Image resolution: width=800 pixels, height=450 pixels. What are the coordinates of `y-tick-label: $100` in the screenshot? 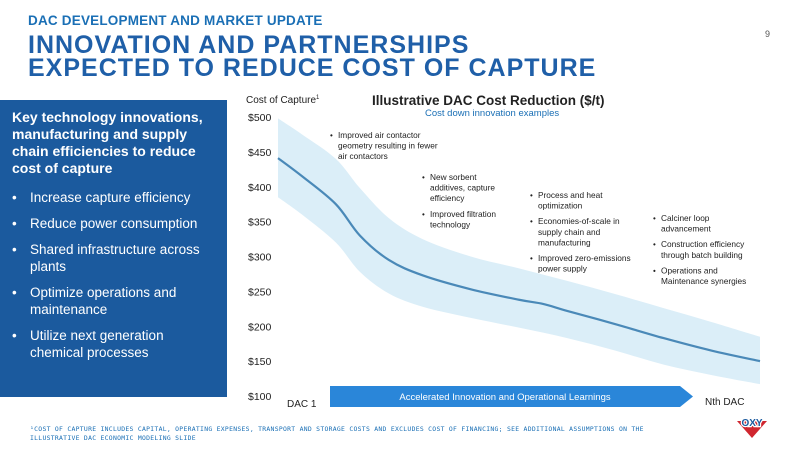 It's located at (260, 397).